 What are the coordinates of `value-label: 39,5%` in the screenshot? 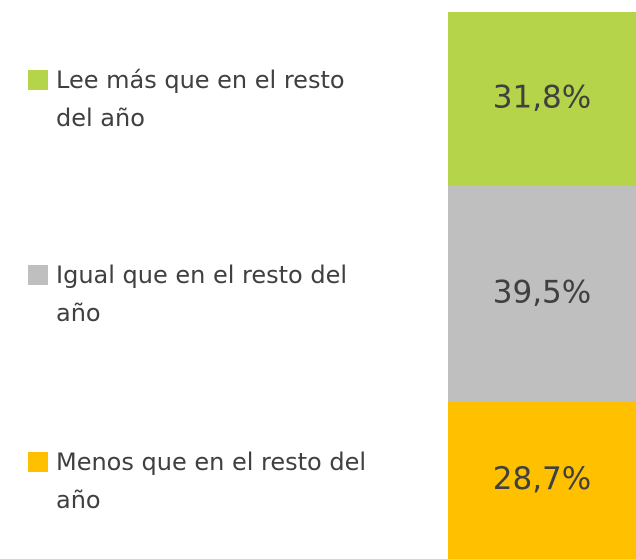 It's located at (542, 292).